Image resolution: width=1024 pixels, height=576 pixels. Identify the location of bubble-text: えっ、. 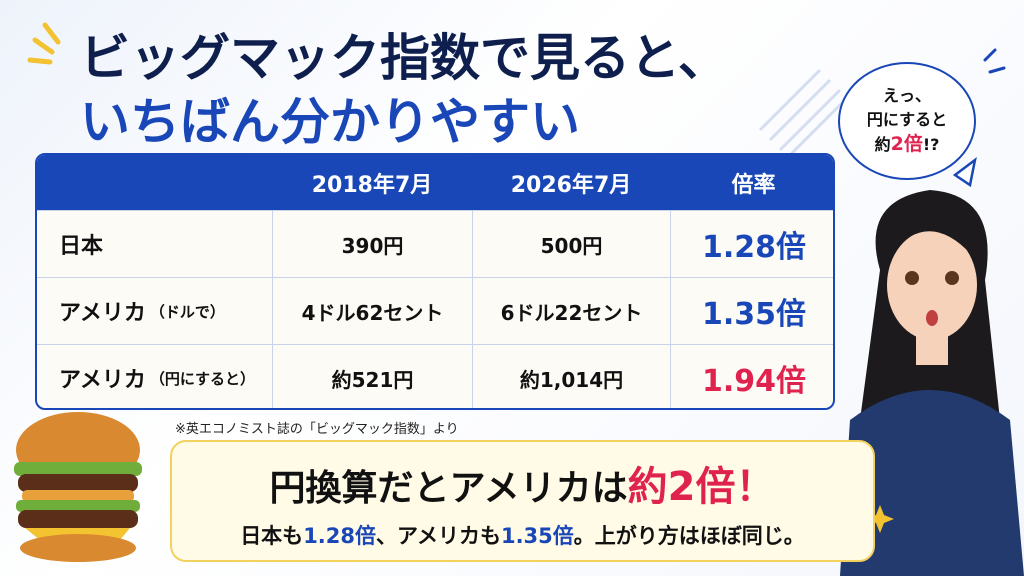
(906, 95).